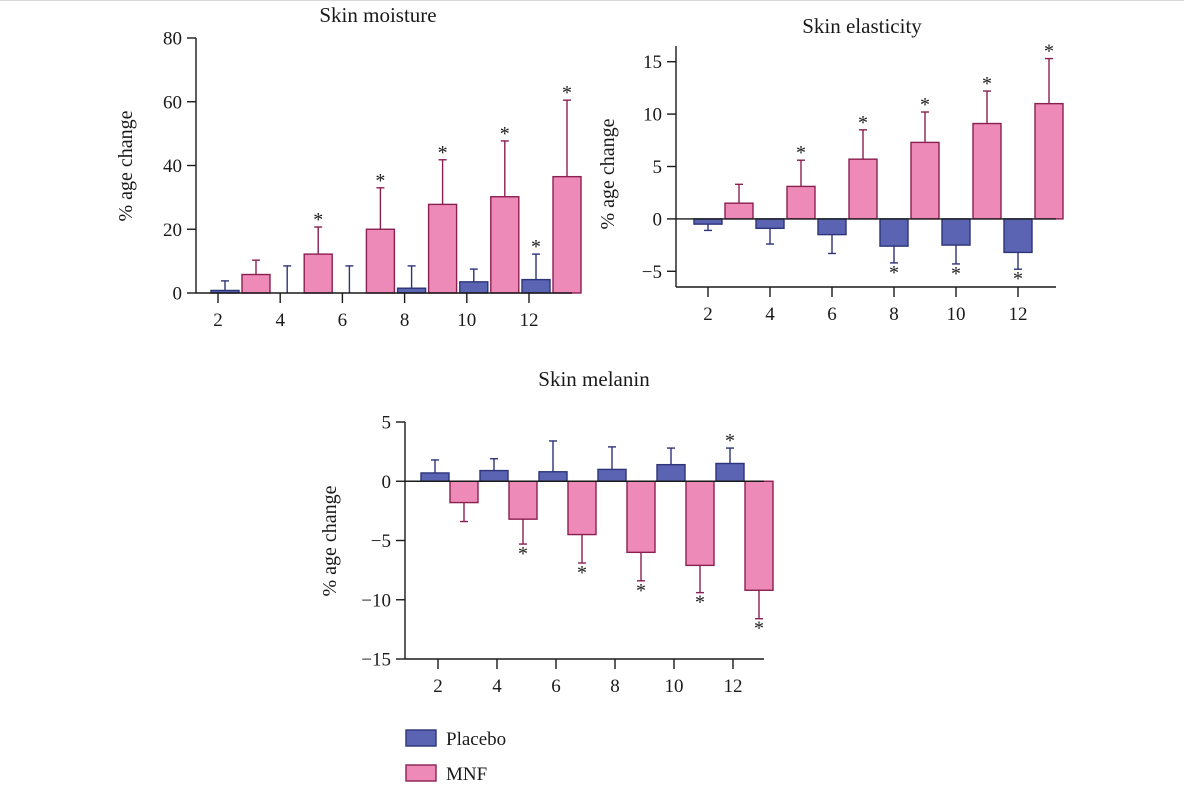  Describe the element at coordinates (376, 660) in the screenshot. I see `y-tick-label: −15` at that location.